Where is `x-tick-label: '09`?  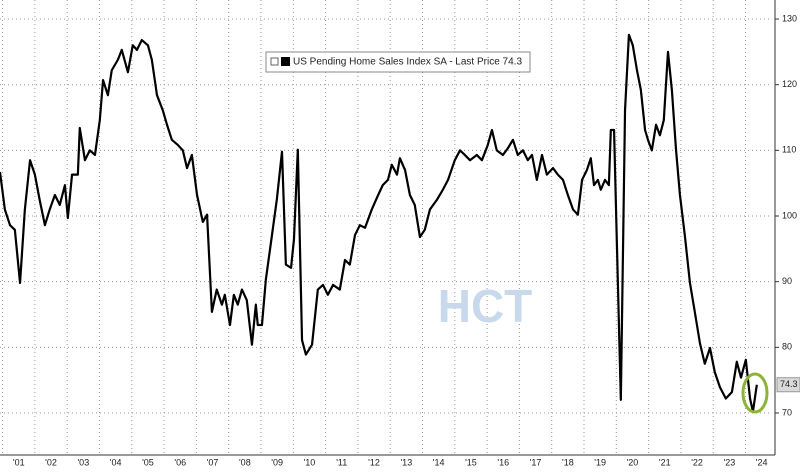 x-tick-label: '09 is located at coordinates (277, 462).